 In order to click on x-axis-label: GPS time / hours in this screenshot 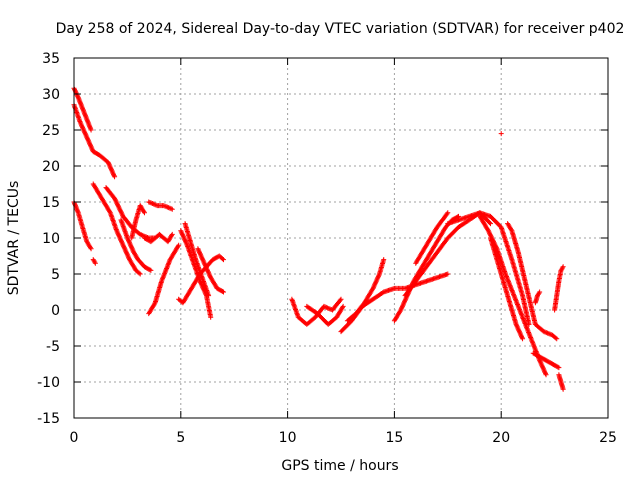, I will do `click(339, 466)`.